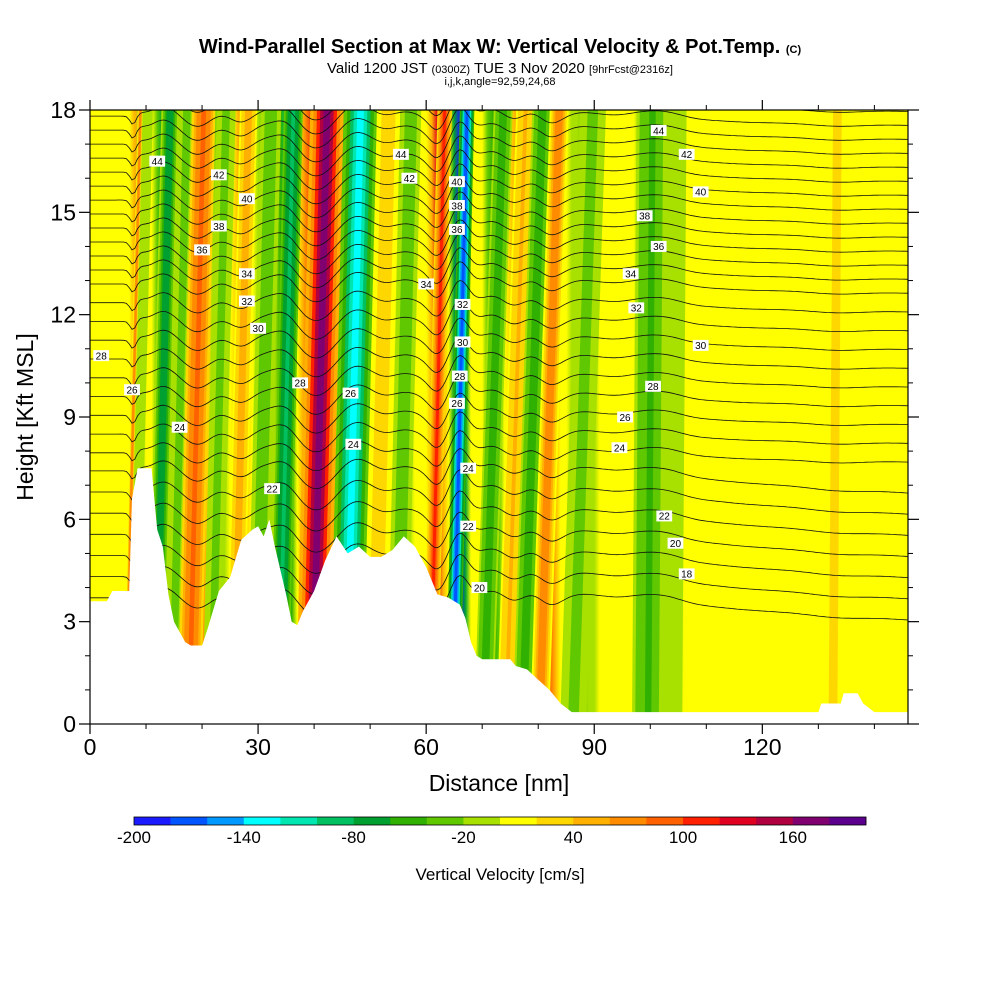  I want to click on x-tick-label: 120, so click(762, 747).